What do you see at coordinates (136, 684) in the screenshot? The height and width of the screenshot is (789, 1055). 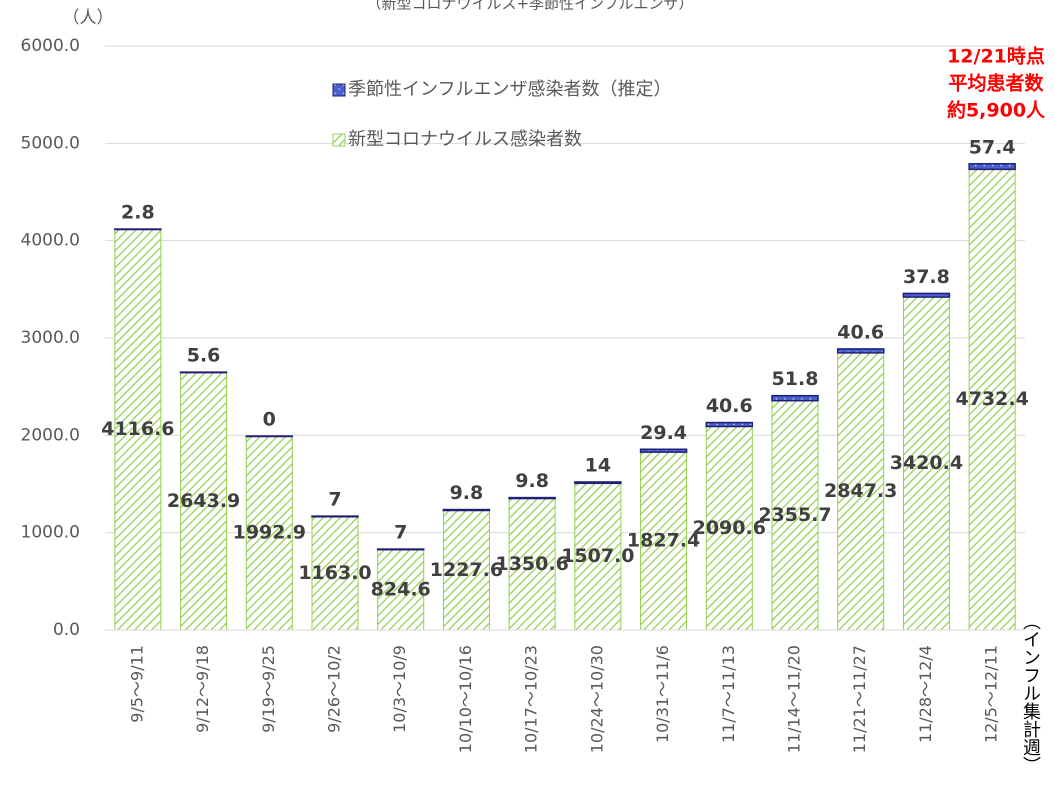 I see `x-tick-label: 9/5～9/11` at bounding box center [136, 684].